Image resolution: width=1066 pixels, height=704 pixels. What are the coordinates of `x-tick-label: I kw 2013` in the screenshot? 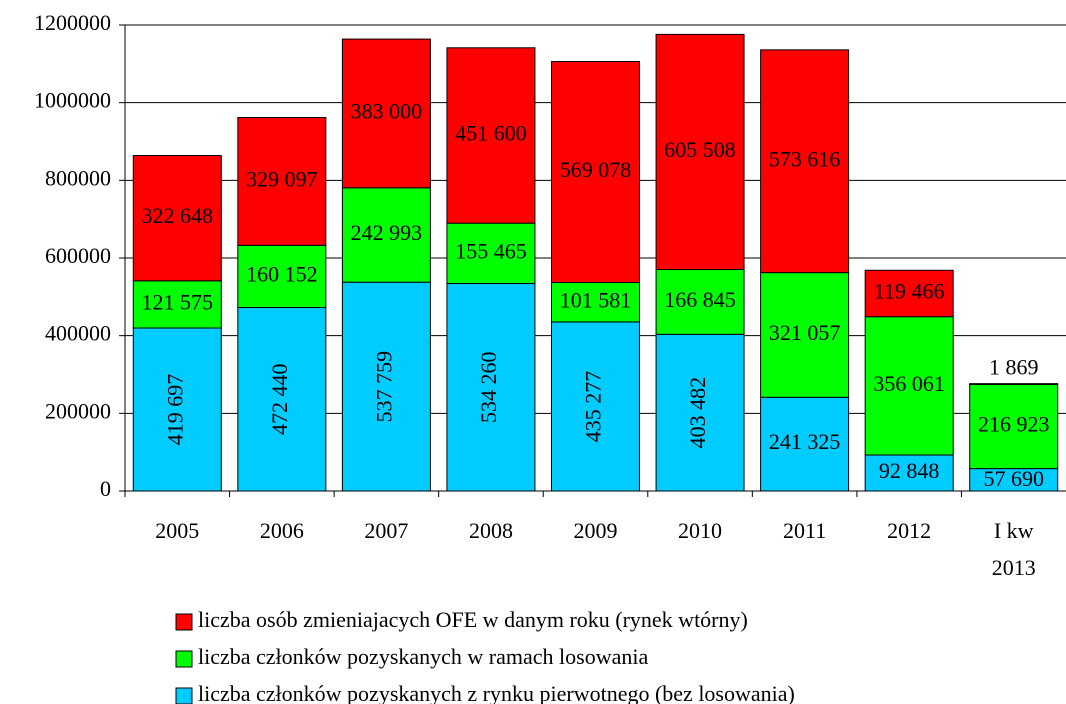 It's located at (1014, 549).